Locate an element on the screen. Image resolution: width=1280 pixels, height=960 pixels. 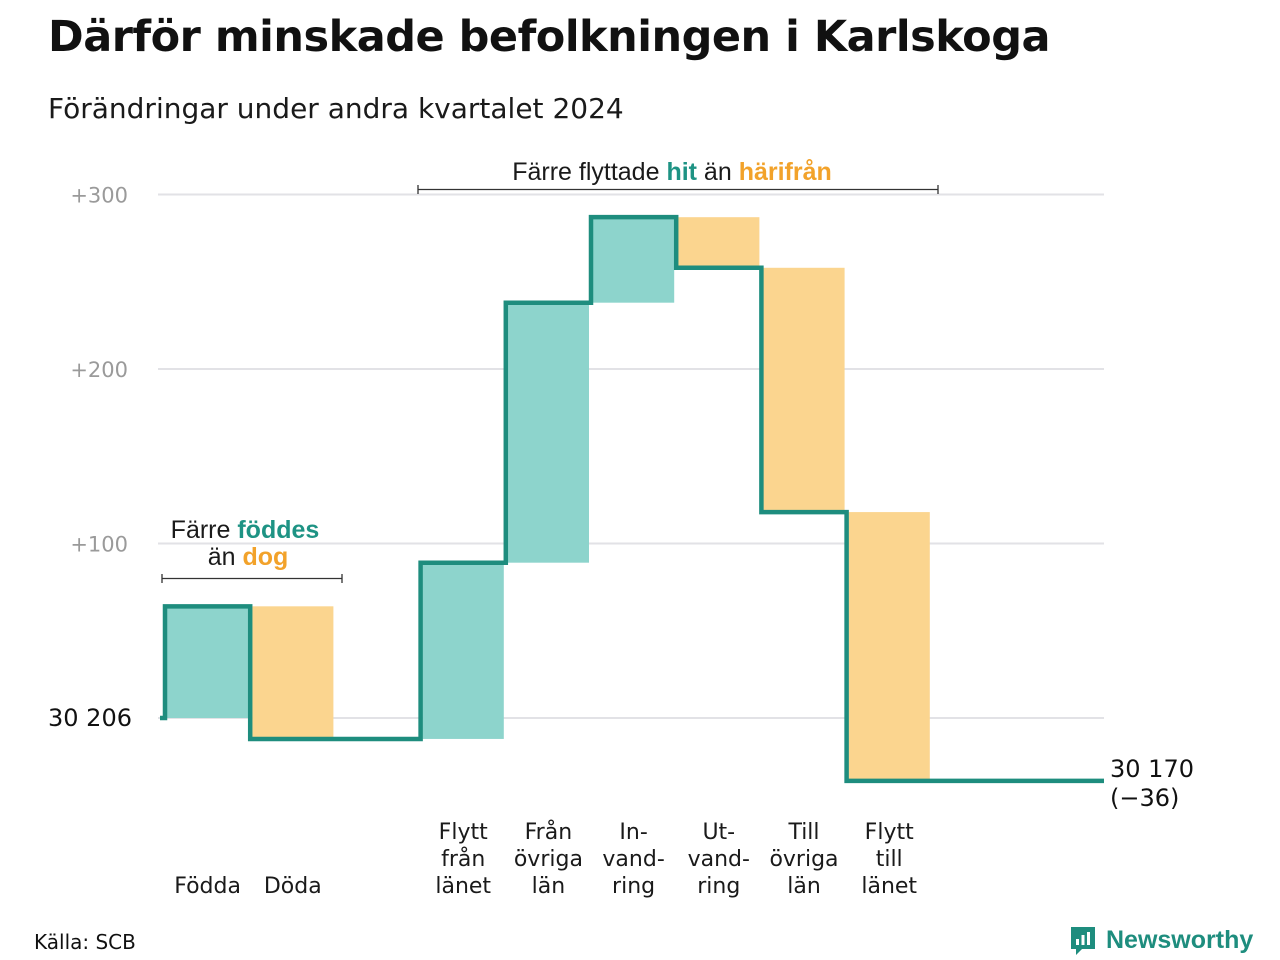
category-label: Från övriga län is located at coordinates (548, 859).